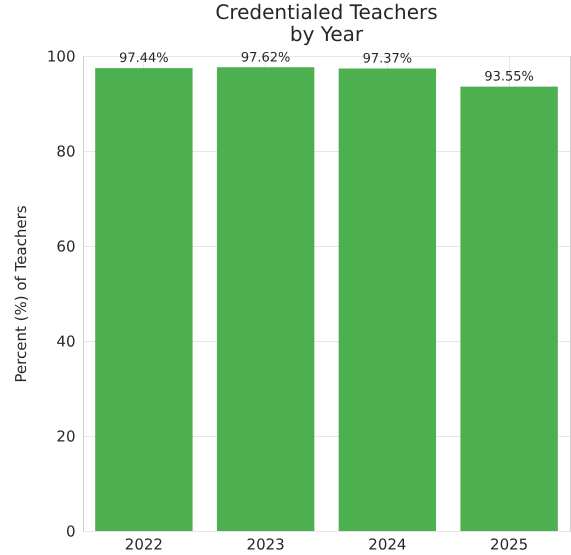  Describe the element at coordinates (387, 58) in the screenshot. I see `data-label: 97.37%` at that location.